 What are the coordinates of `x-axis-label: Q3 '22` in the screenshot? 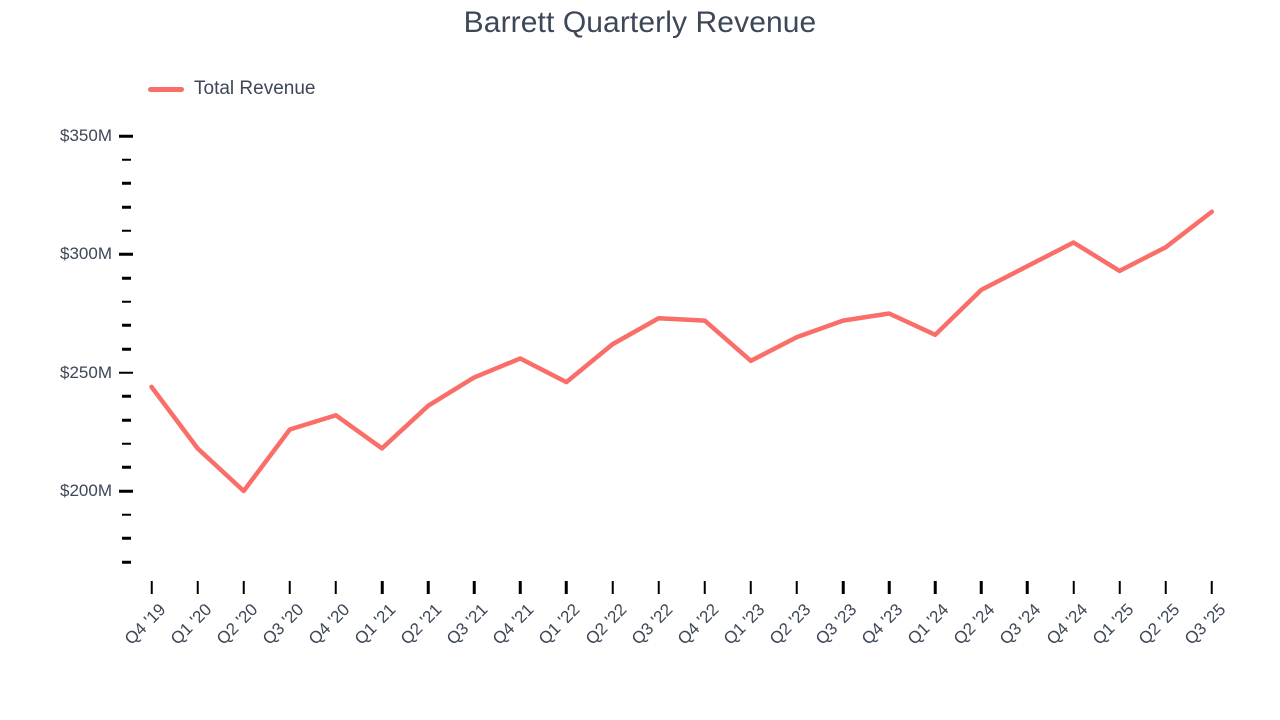 It's located at (648, 629).